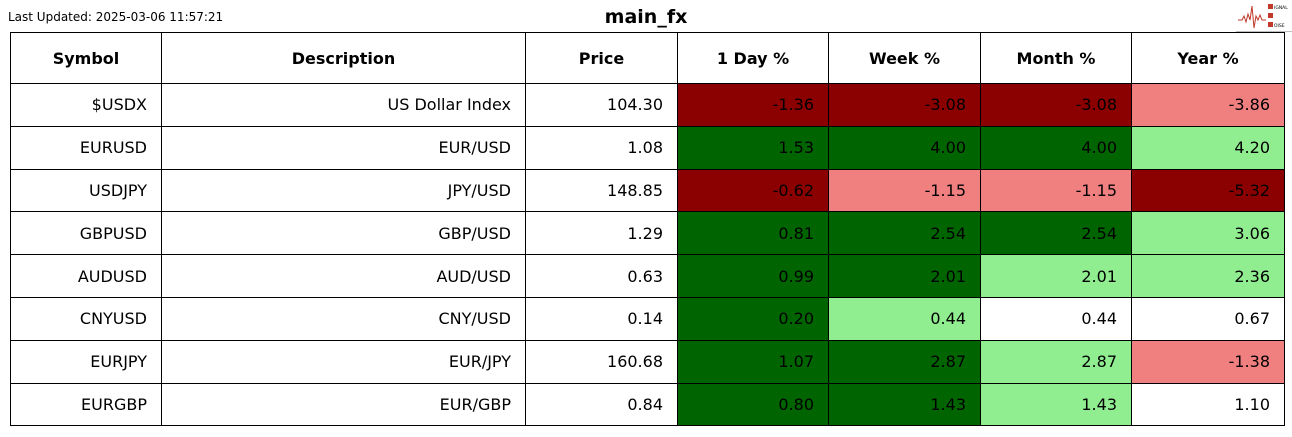  Describe the element at coordinates (86, 361) in the screenshot. I see `symbol-cell: EURJPY` at that location.